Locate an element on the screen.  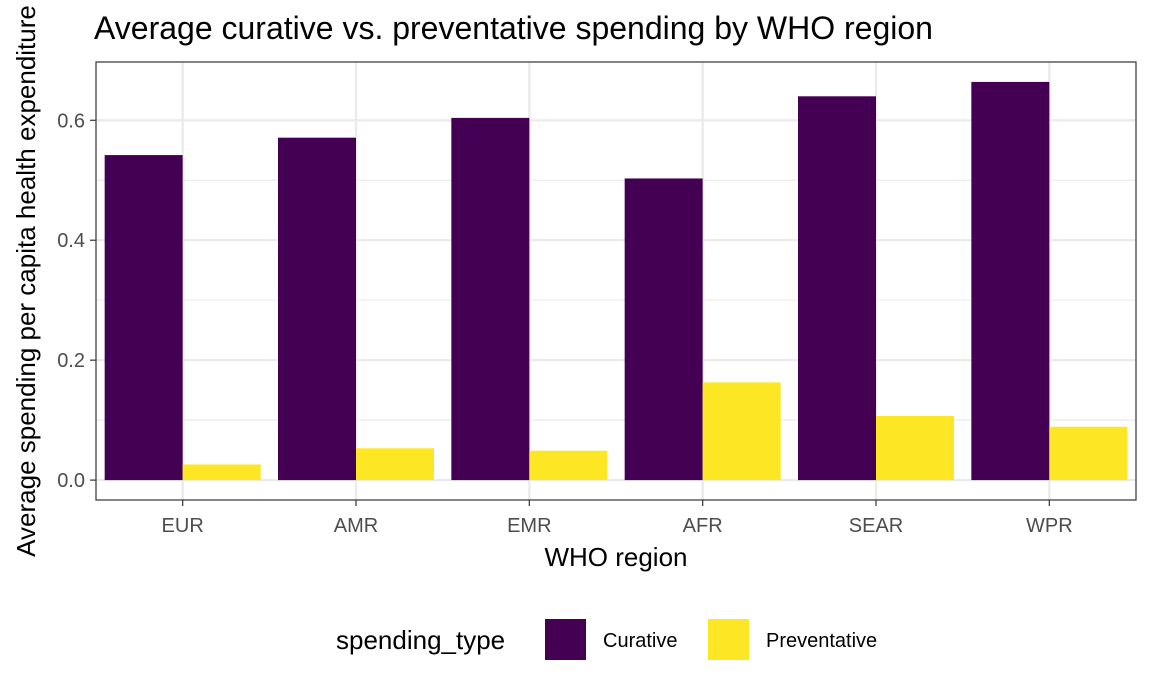
bar-curative-afr is located at coordinates (663, 329).